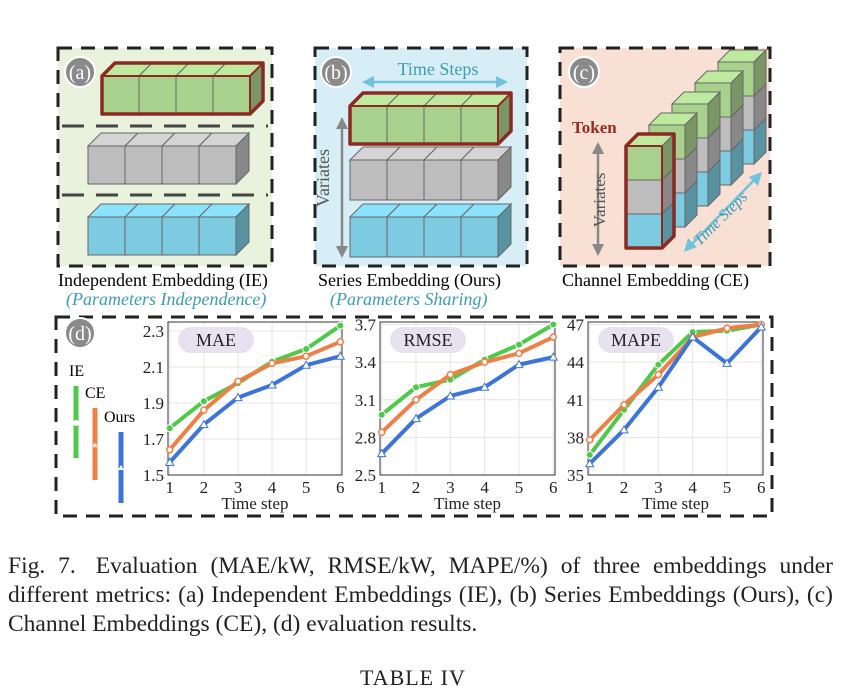 The width and height of the screenshot is (841, 691). I want to click on panel-b-badge, so click(336, 72).